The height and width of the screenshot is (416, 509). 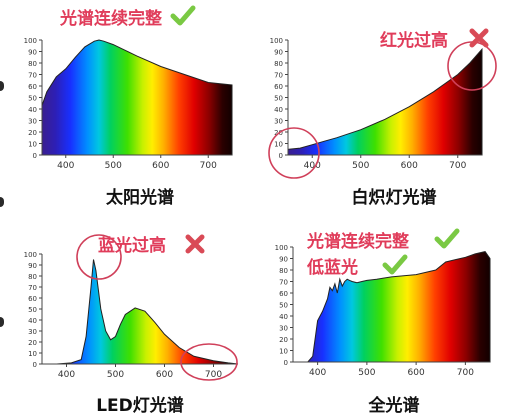 I want to click on annotation-low-blue: 低蓝光, so click(x=332, y=268).